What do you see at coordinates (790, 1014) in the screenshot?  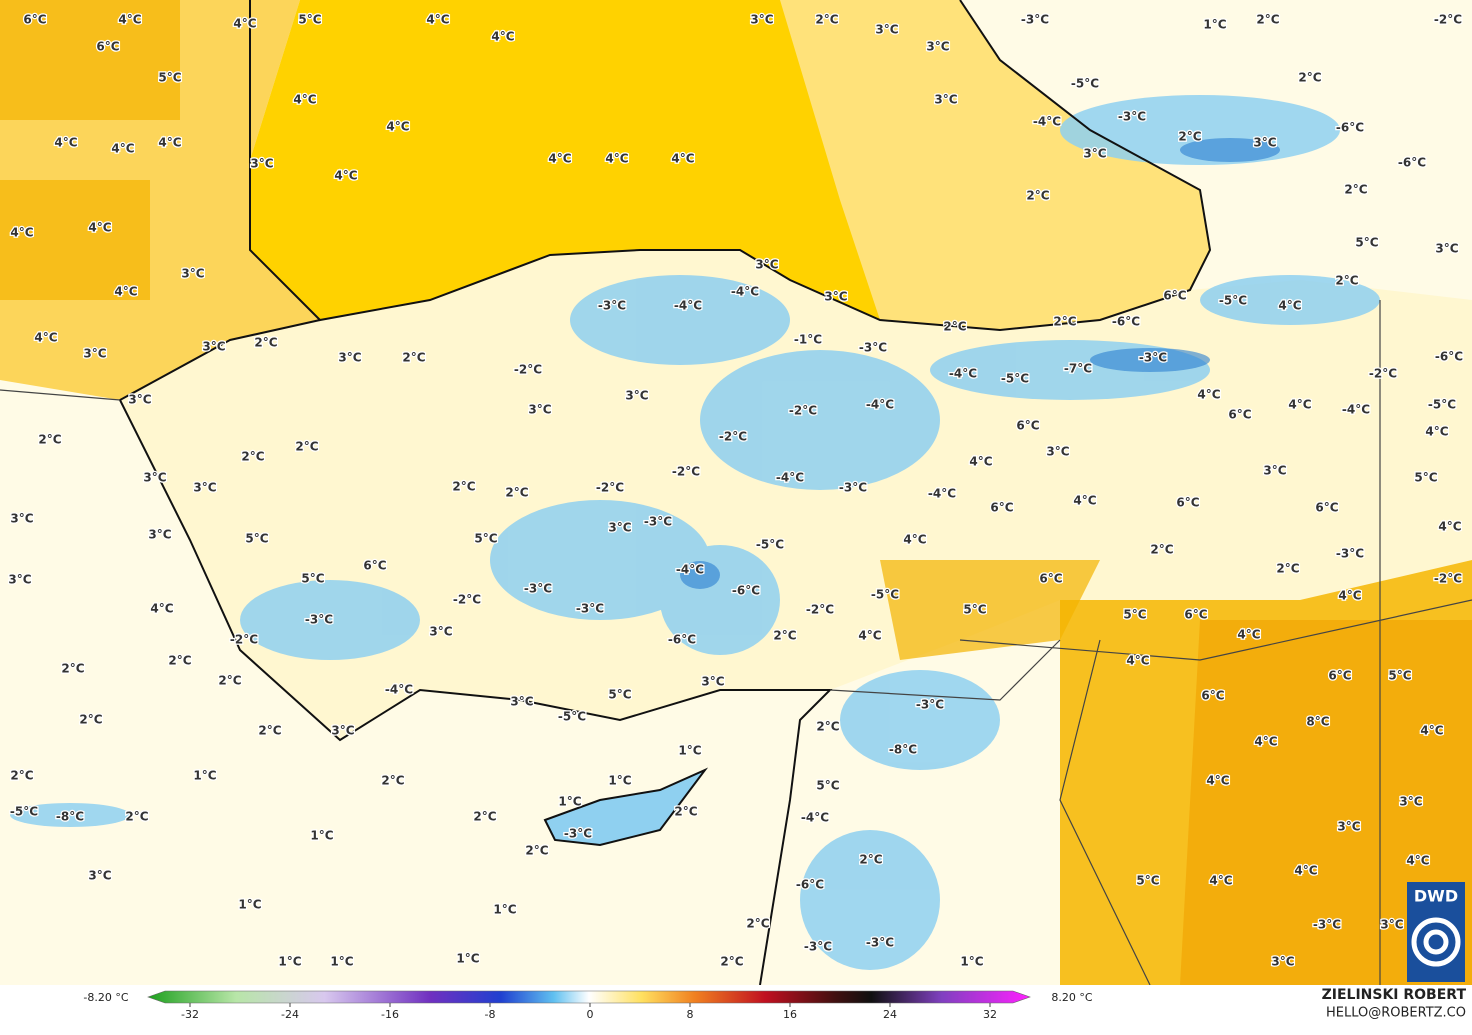 I see `colorbar-tick-label: 16` at bounding box center [790, 1014].